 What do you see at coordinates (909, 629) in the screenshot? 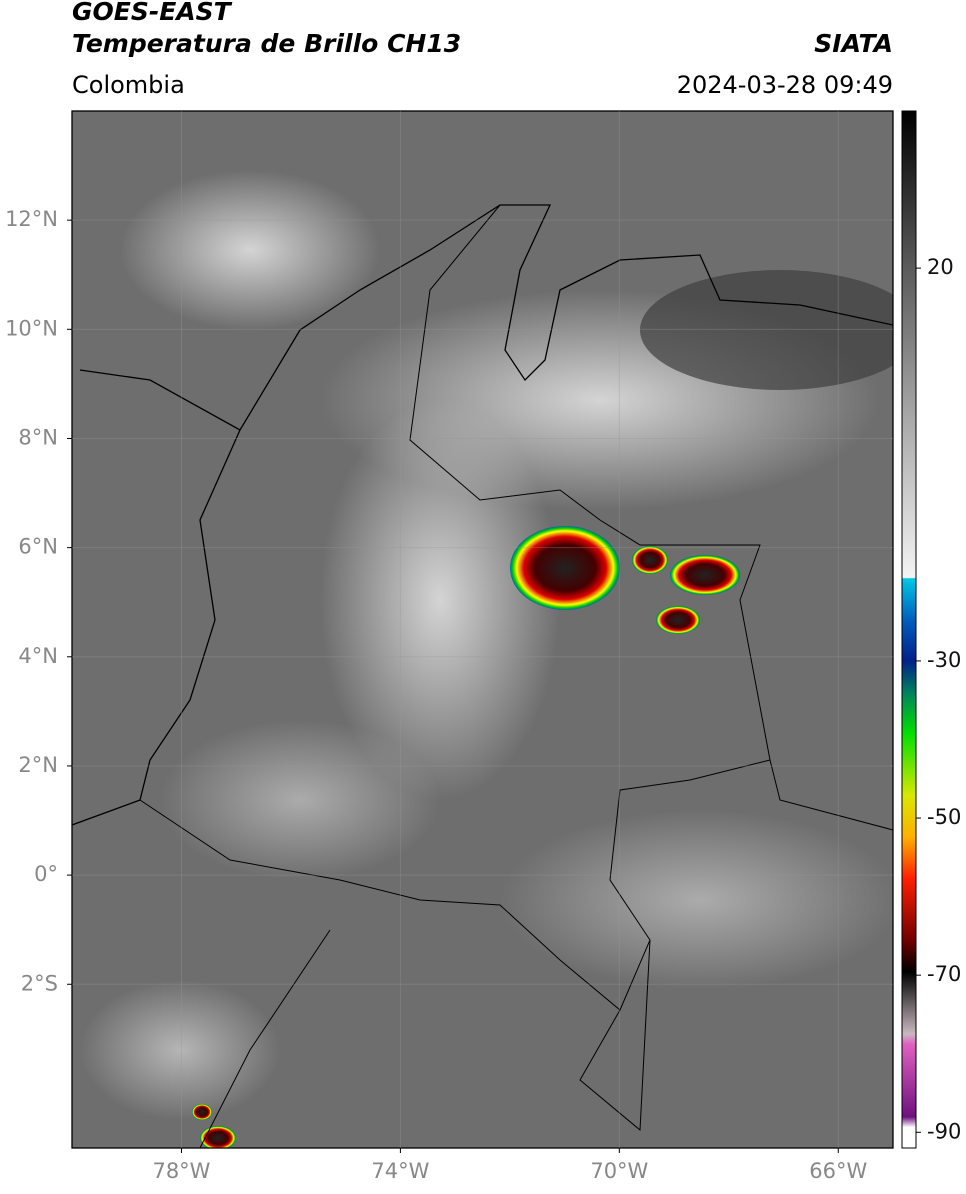
I see `colorbar` at bounding box center [909, 629].